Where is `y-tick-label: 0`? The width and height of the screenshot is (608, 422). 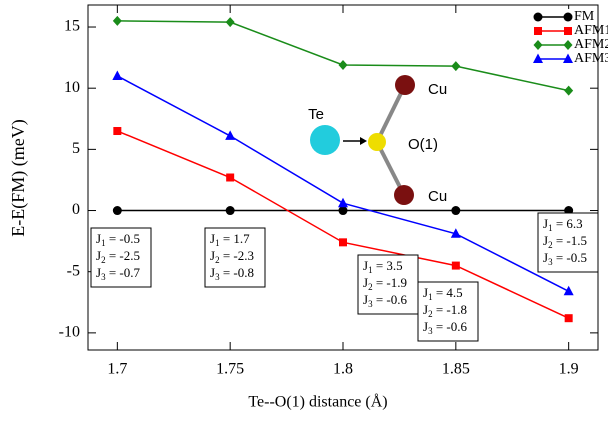
y-tick-label: 0 is located at coordinates (76, 209).